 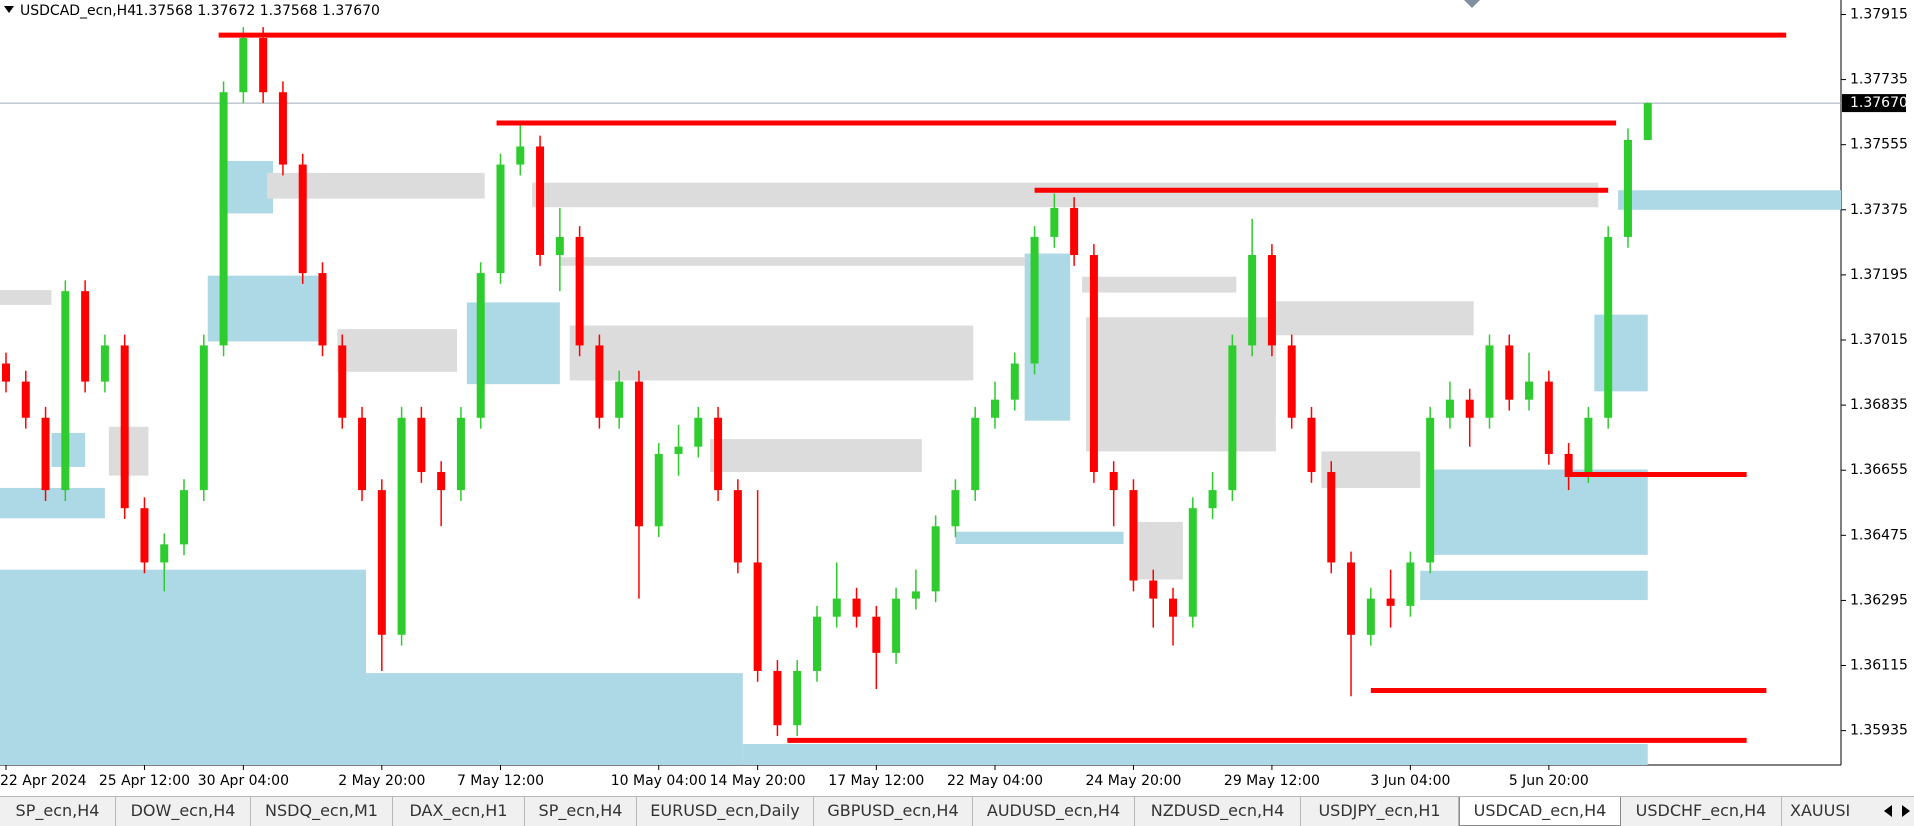 I want to click on x-tick-label: 7 May 12:00, so click(x=500, y=781).